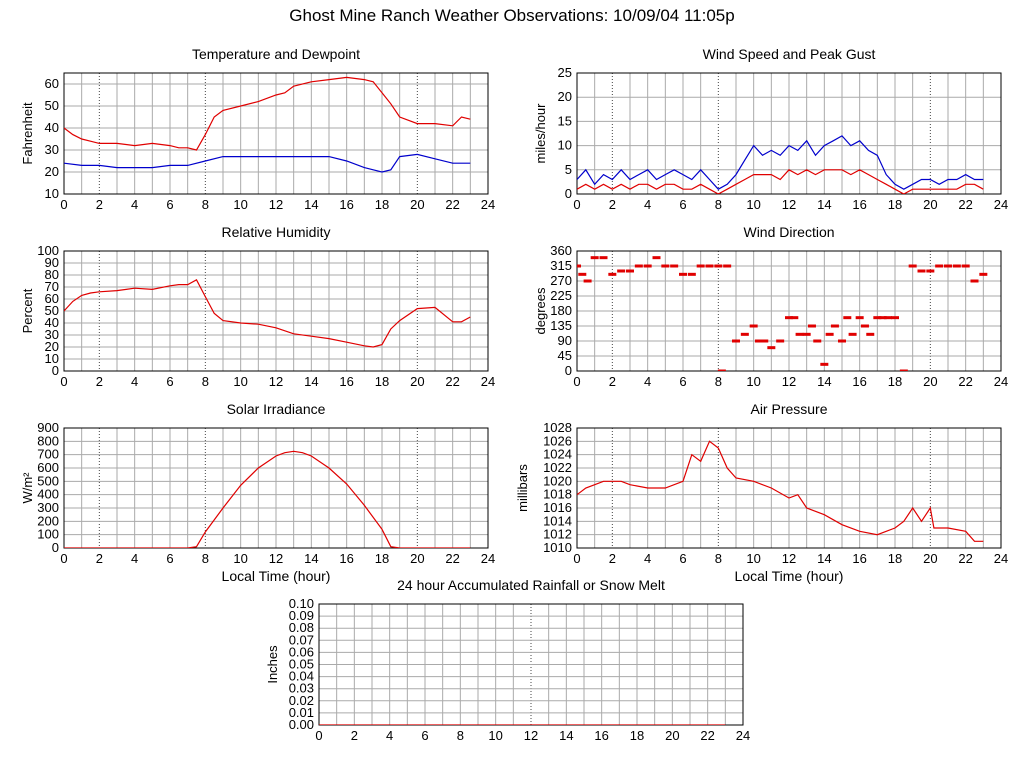  What do you see at coordinates (557, 520) in the screenshot?
I see `y-tick-label: 1014` at bounding box center [557, 520].